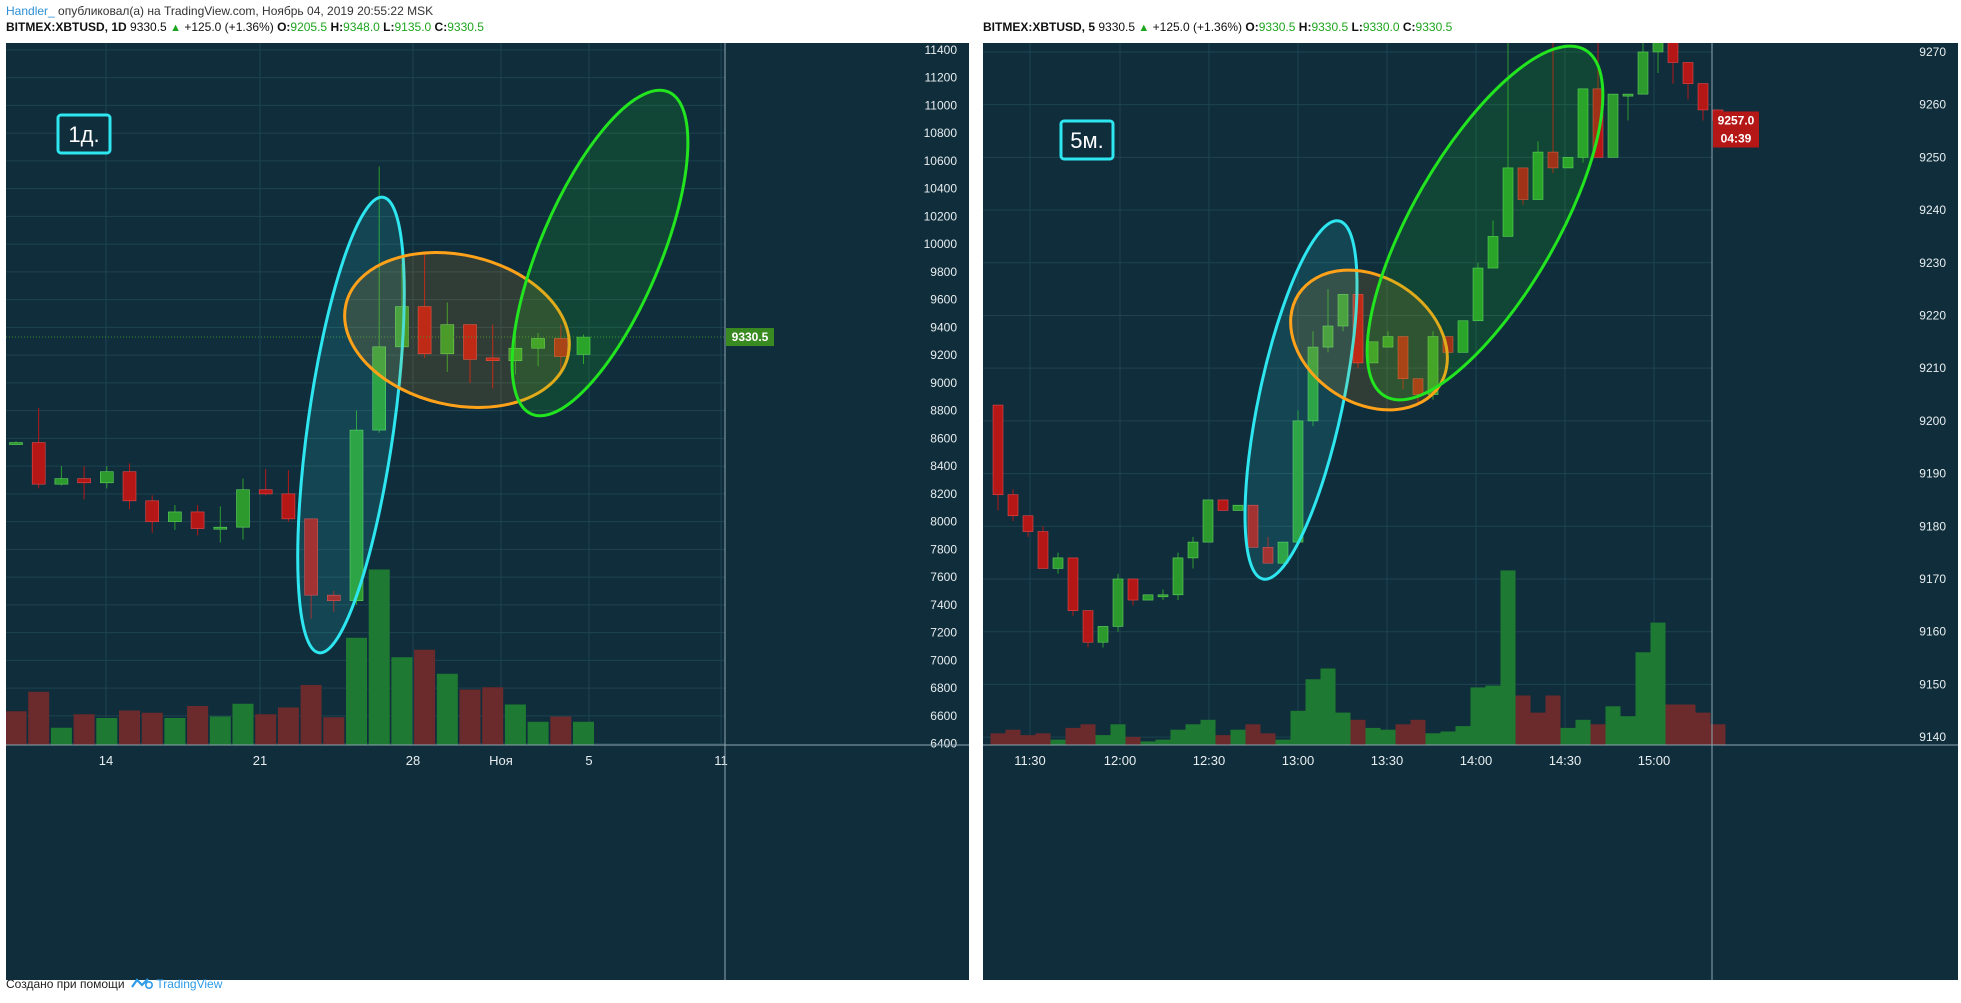  Describe the element at coordinates (1086, 140) in the screenshot. I see `annotation-label: 5м.` at that location.